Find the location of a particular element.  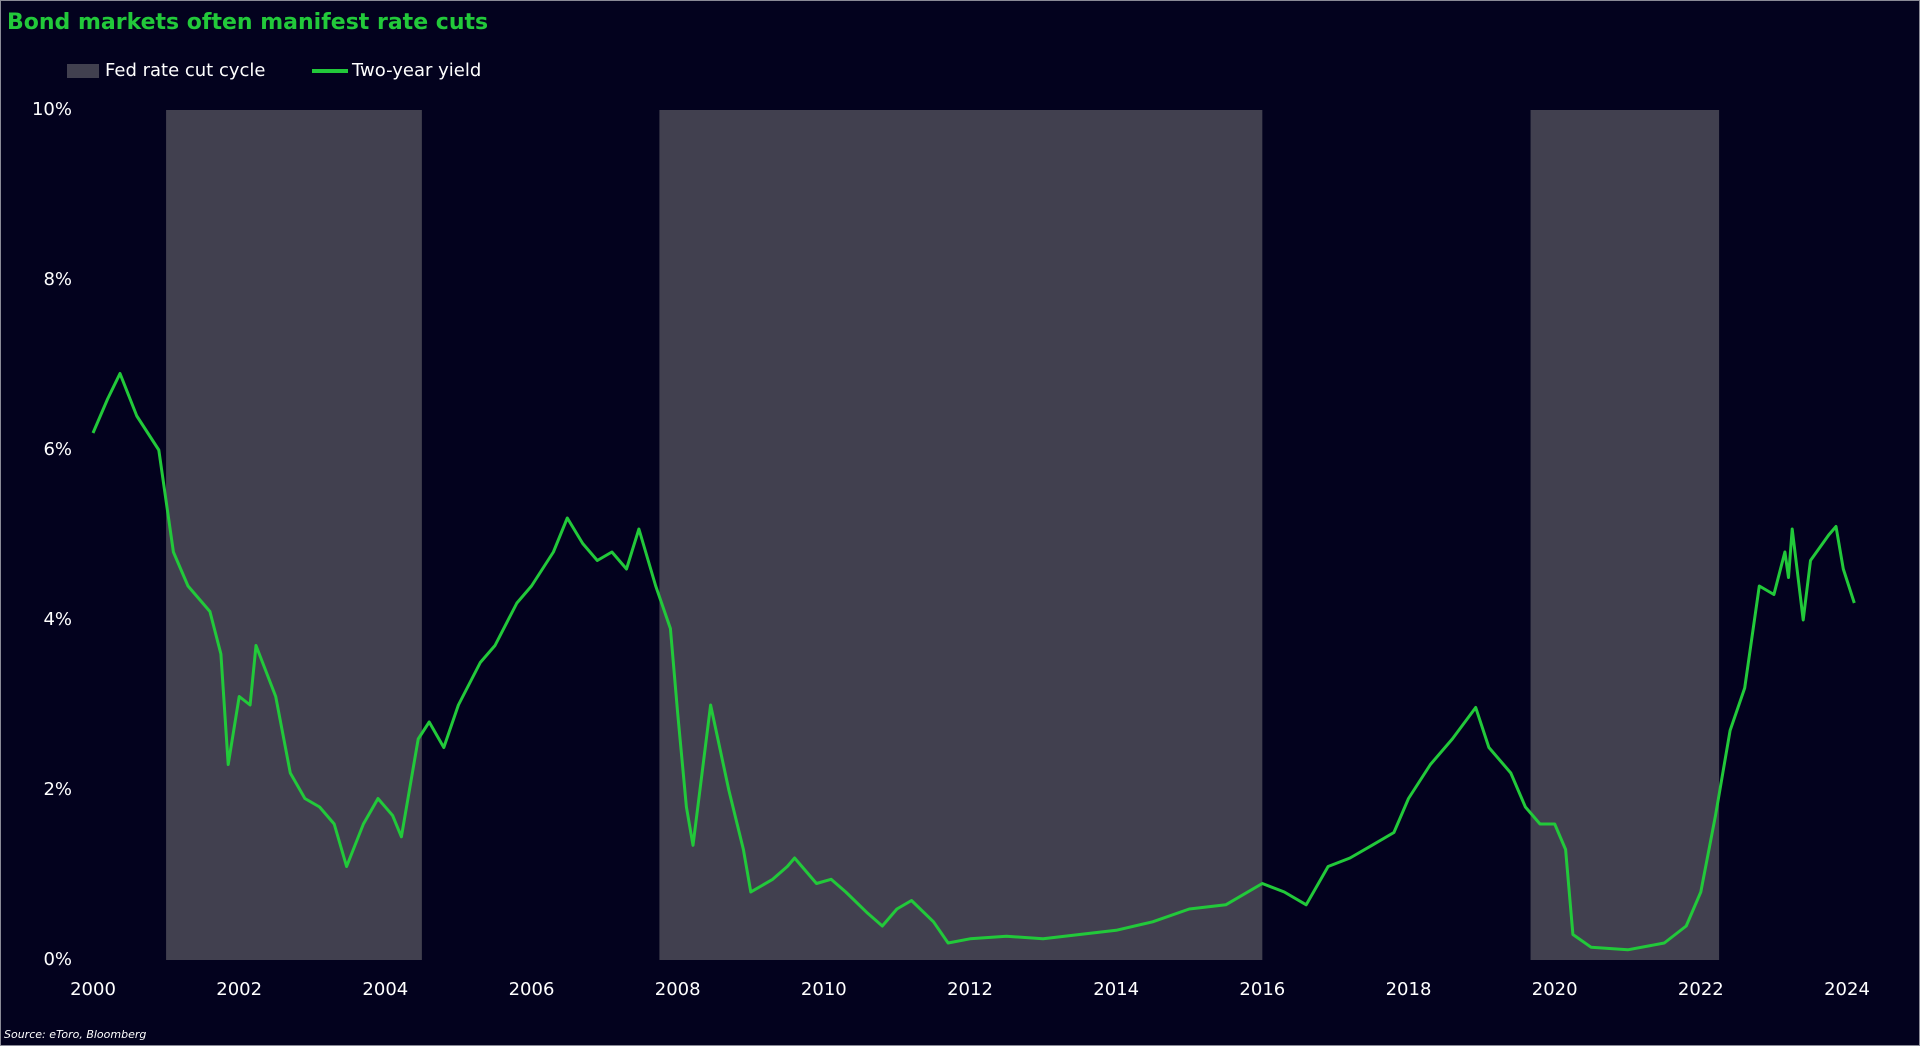

x-tick-label: 2020 is located at coordinates (1555, 989).